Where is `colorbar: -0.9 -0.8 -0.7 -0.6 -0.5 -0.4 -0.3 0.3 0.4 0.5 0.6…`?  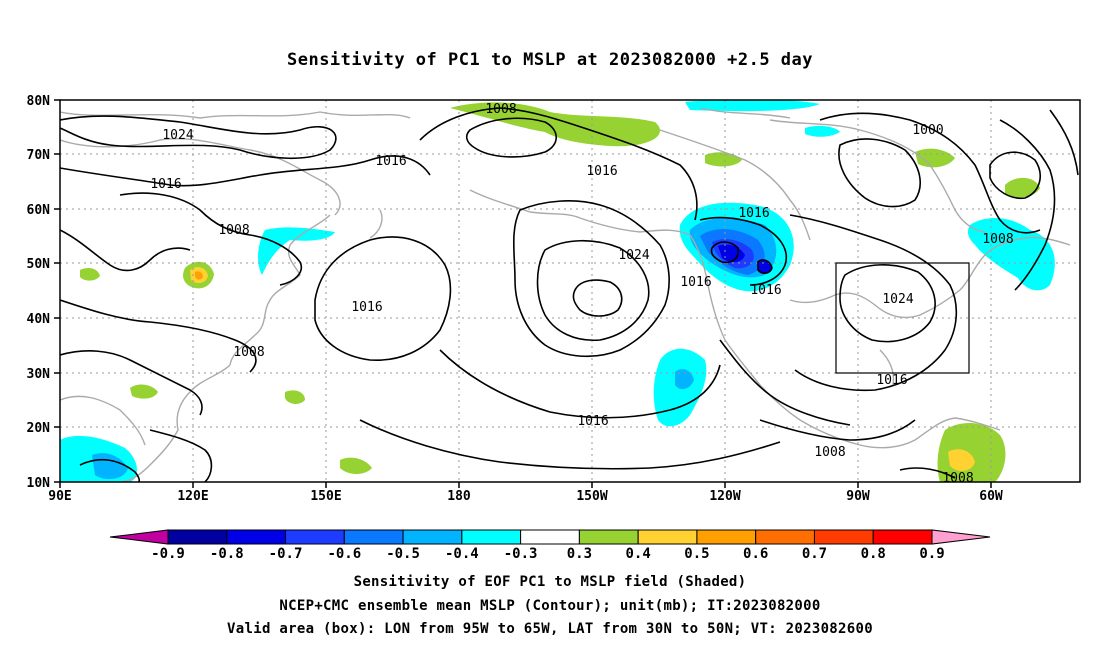 colorbar: -0.9 -0.8 -0.7 -0.6 -0.5 -0.4 -0.3 0.3 0.4 0.5 0.6… is located at coordinates (550, 545).